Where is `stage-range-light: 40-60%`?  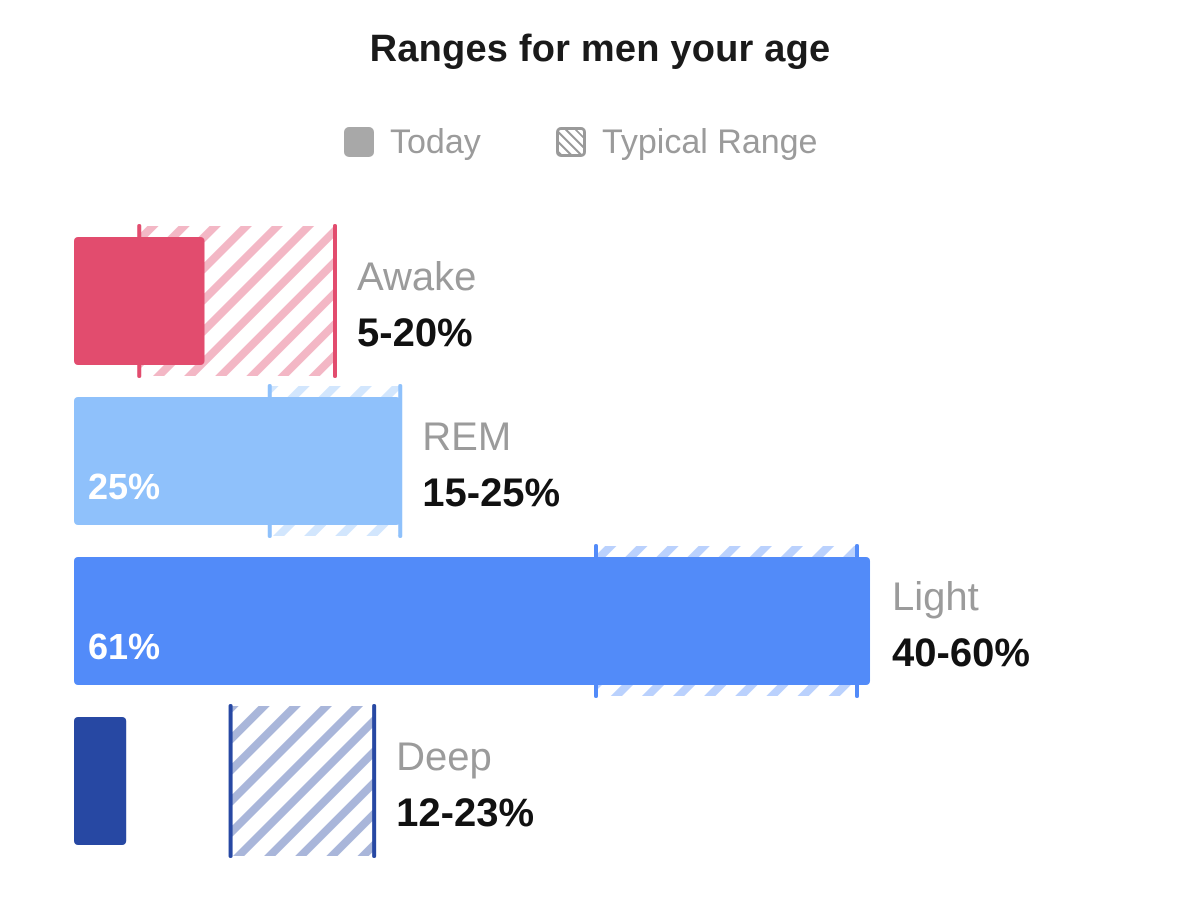 stage-range-light: 40-60% is located at coordinates (961, 653).